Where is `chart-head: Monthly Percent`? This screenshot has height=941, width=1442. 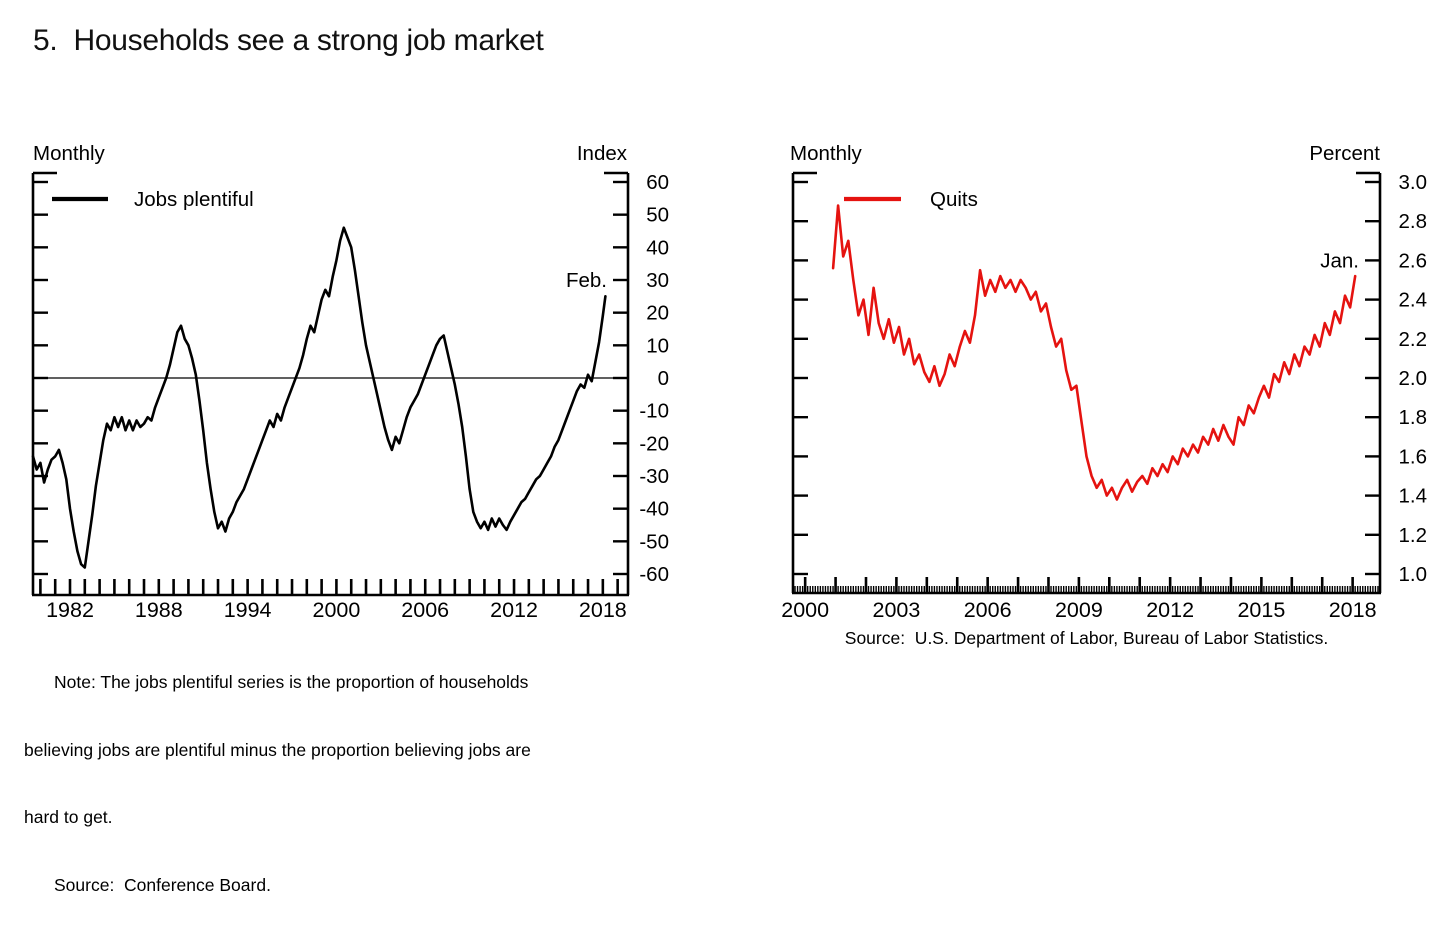
chart-head: Monthly Percent is located at coordinates (1085, 154).